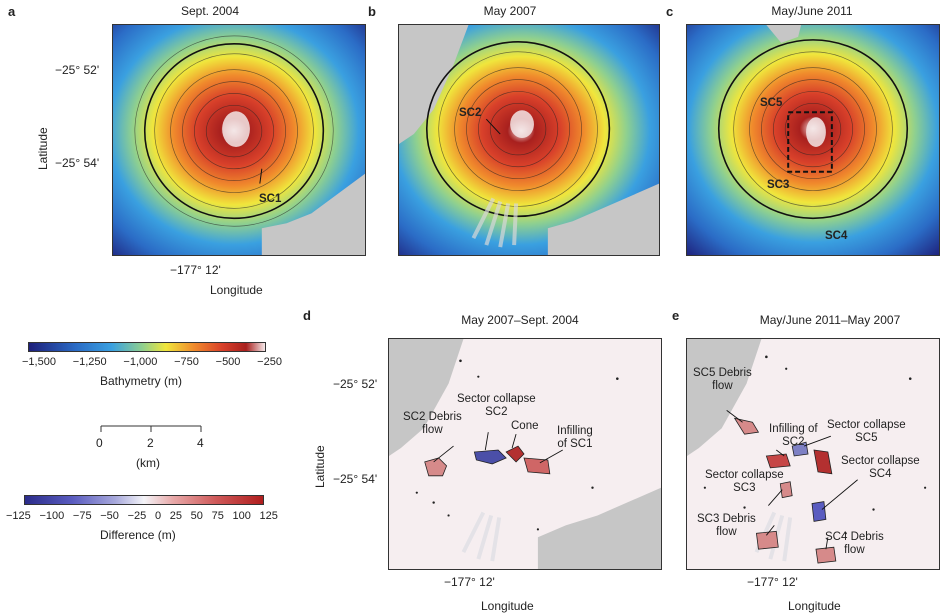 This screenshot has height=615, width=946. What do you see at coordinates (470, 113) in the screenshot?
I see `label-sc2: SC2` at bounding box center [470, 113].